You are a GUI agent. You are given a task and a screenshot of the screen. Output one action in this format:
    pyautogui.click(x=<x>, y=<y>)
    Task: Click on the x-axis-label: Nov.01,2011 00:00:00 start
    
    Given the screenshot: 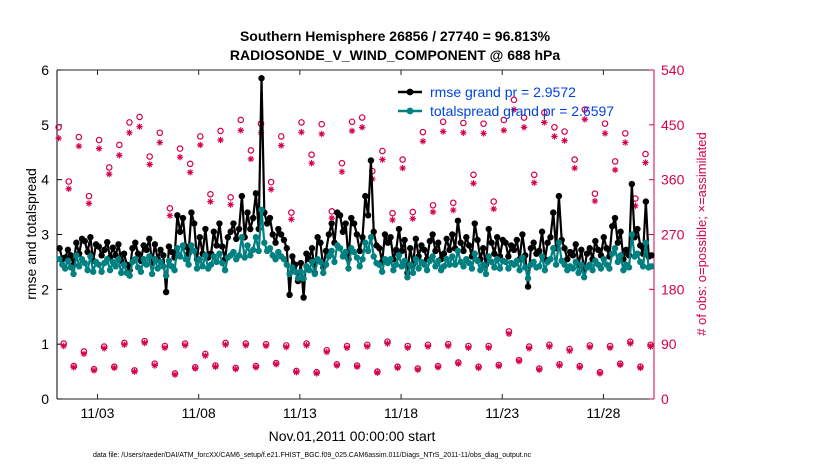 What is the action you would take?
    pyautogui.click(x=352, y=436)
    